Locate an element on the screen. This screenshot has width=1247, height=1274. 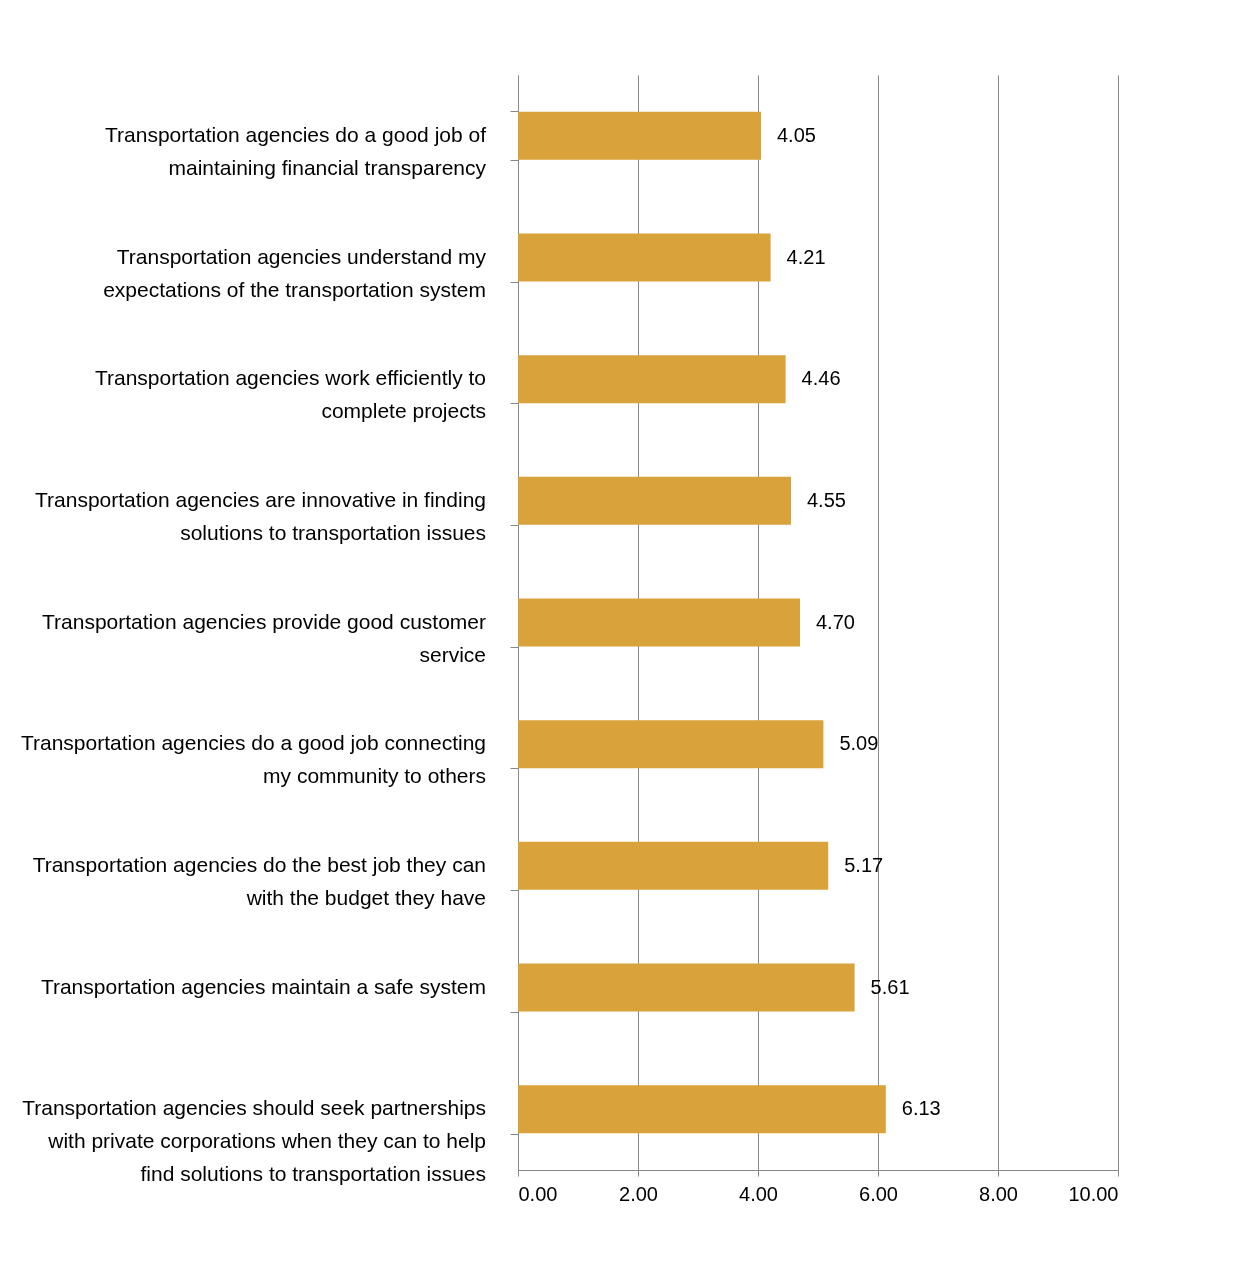
data-label: 4.46 is located at coordinates (821, 378).